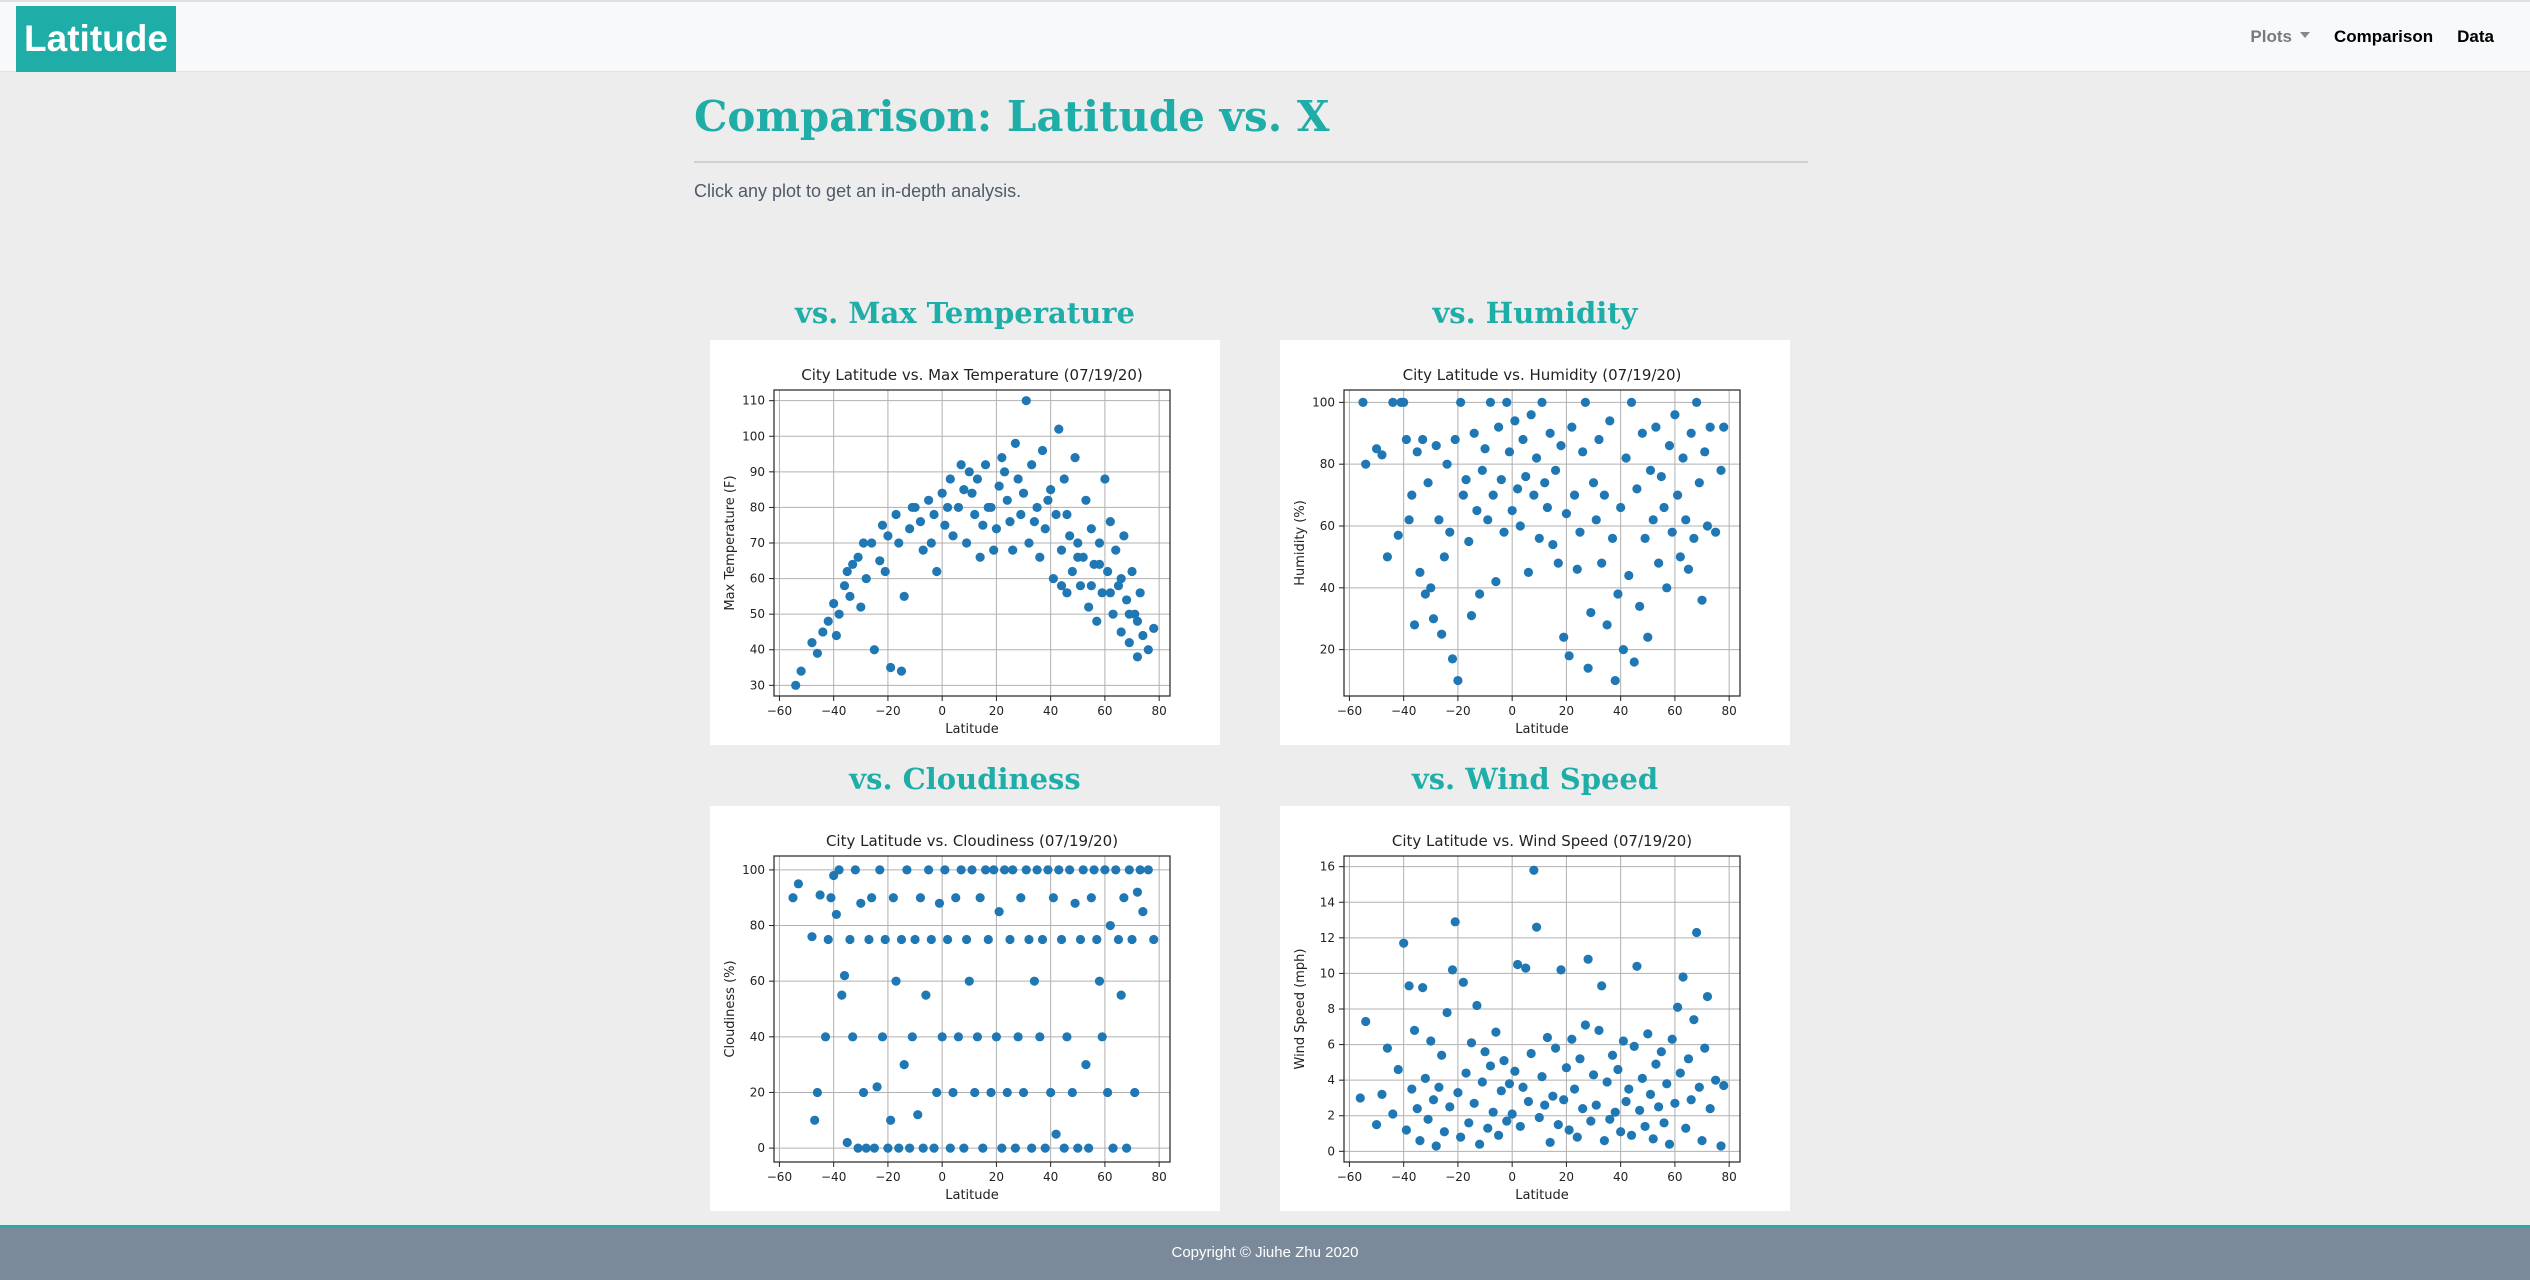 Image resolution: width=2530 pixels, height=1280 pixels. What do you see at coordinates (96, 39) in the screenshot?
I see `brand-link: Latitude` at bounding box center [96, 39].